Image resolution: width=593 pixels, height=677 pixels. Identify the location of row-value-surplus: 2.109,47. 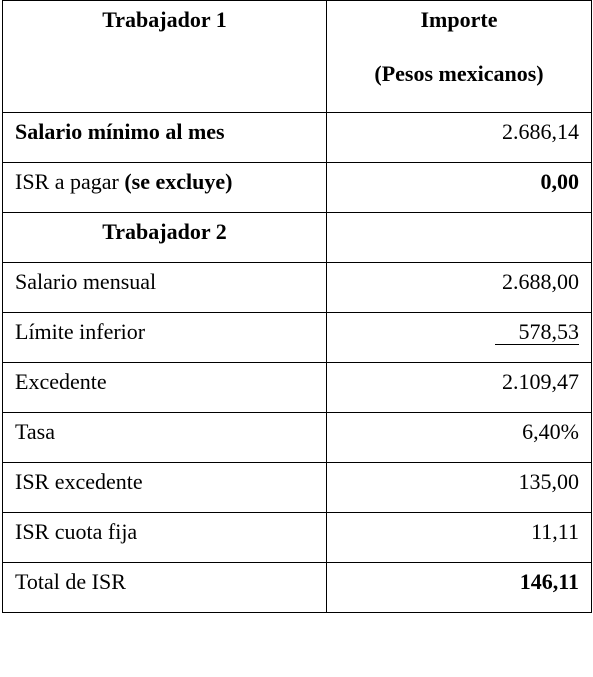
(459, 387).